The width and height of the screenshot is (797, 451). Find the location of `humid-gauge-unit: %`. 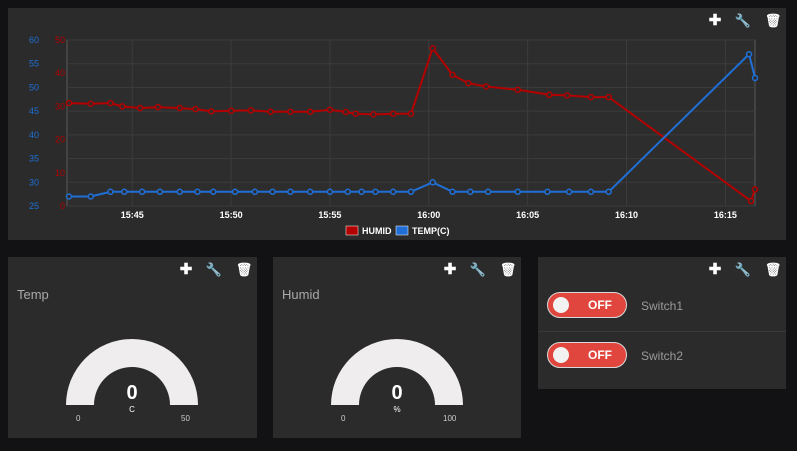

humid-gauge-unit: % is located at coordinates (397, 409).